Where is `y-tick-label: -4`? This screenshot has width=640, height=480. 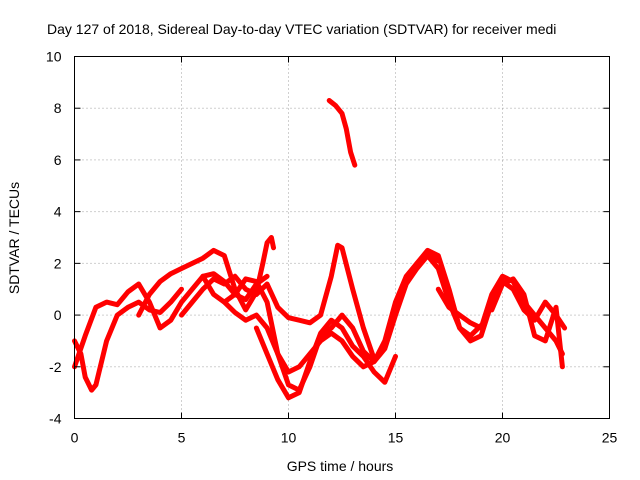
y-tick-label: -4 is located at coordinates (55, 419).